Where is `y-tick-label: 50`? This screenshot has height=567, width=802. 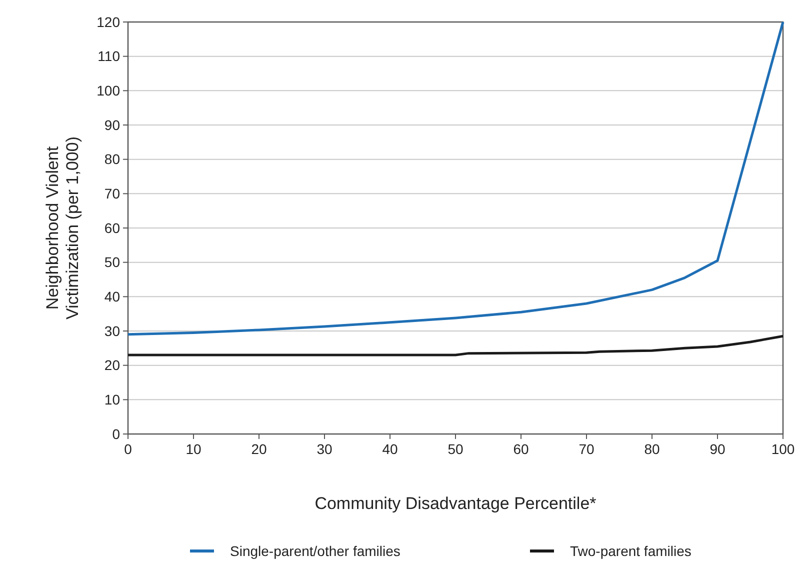
y-tick-label: 50 is located at coordinates (112, 262).